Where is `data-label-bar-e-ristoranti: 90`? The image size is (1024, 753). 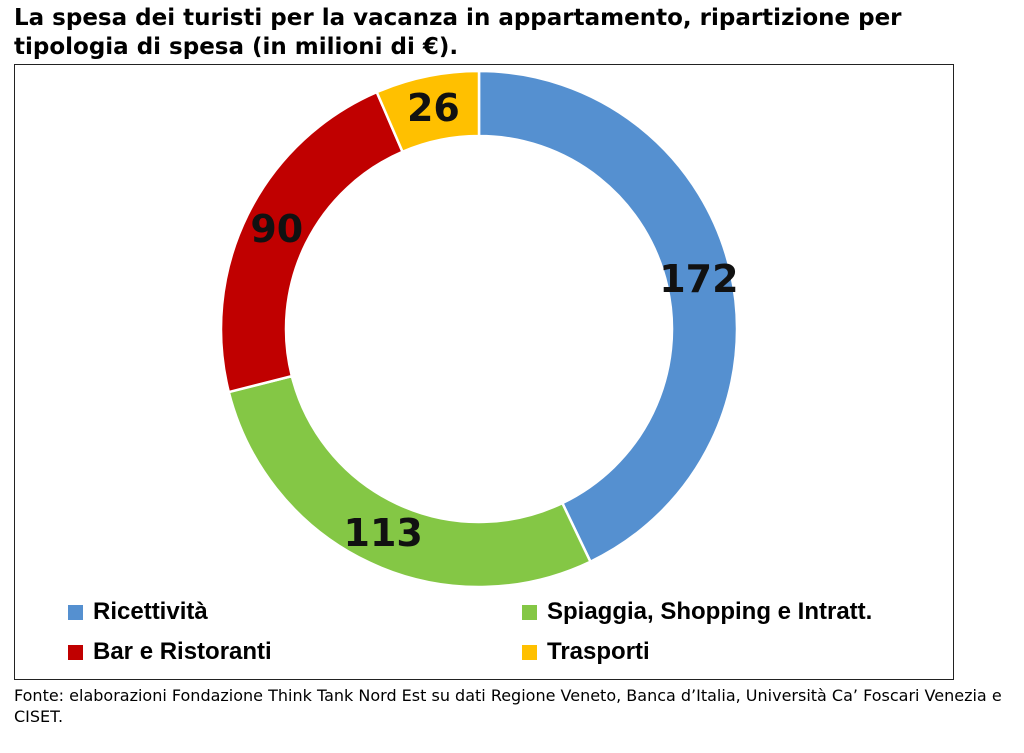 data-label-bar-e-ristoranti: 90 is located at coordinates (276, 229).